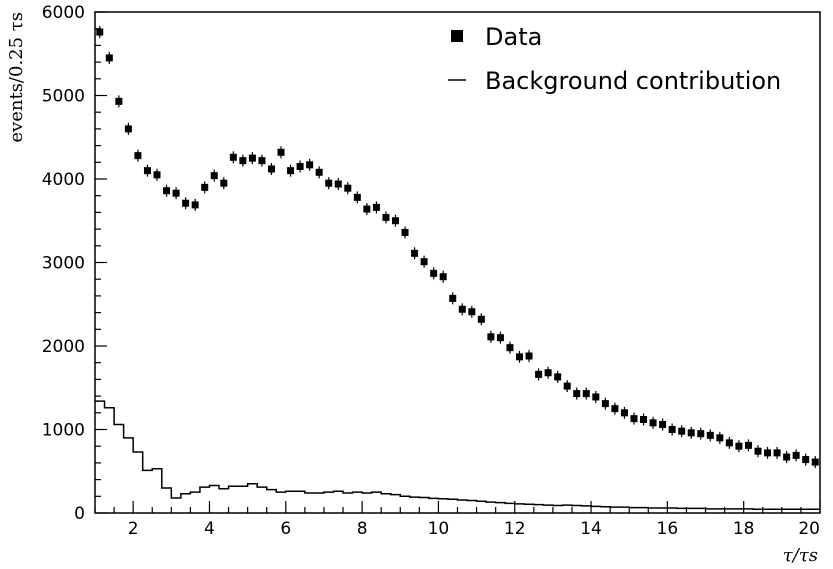  Describe the element at coordinates (63, 180) in the screenshot. I see `y-tick-label: 4000` at that location.